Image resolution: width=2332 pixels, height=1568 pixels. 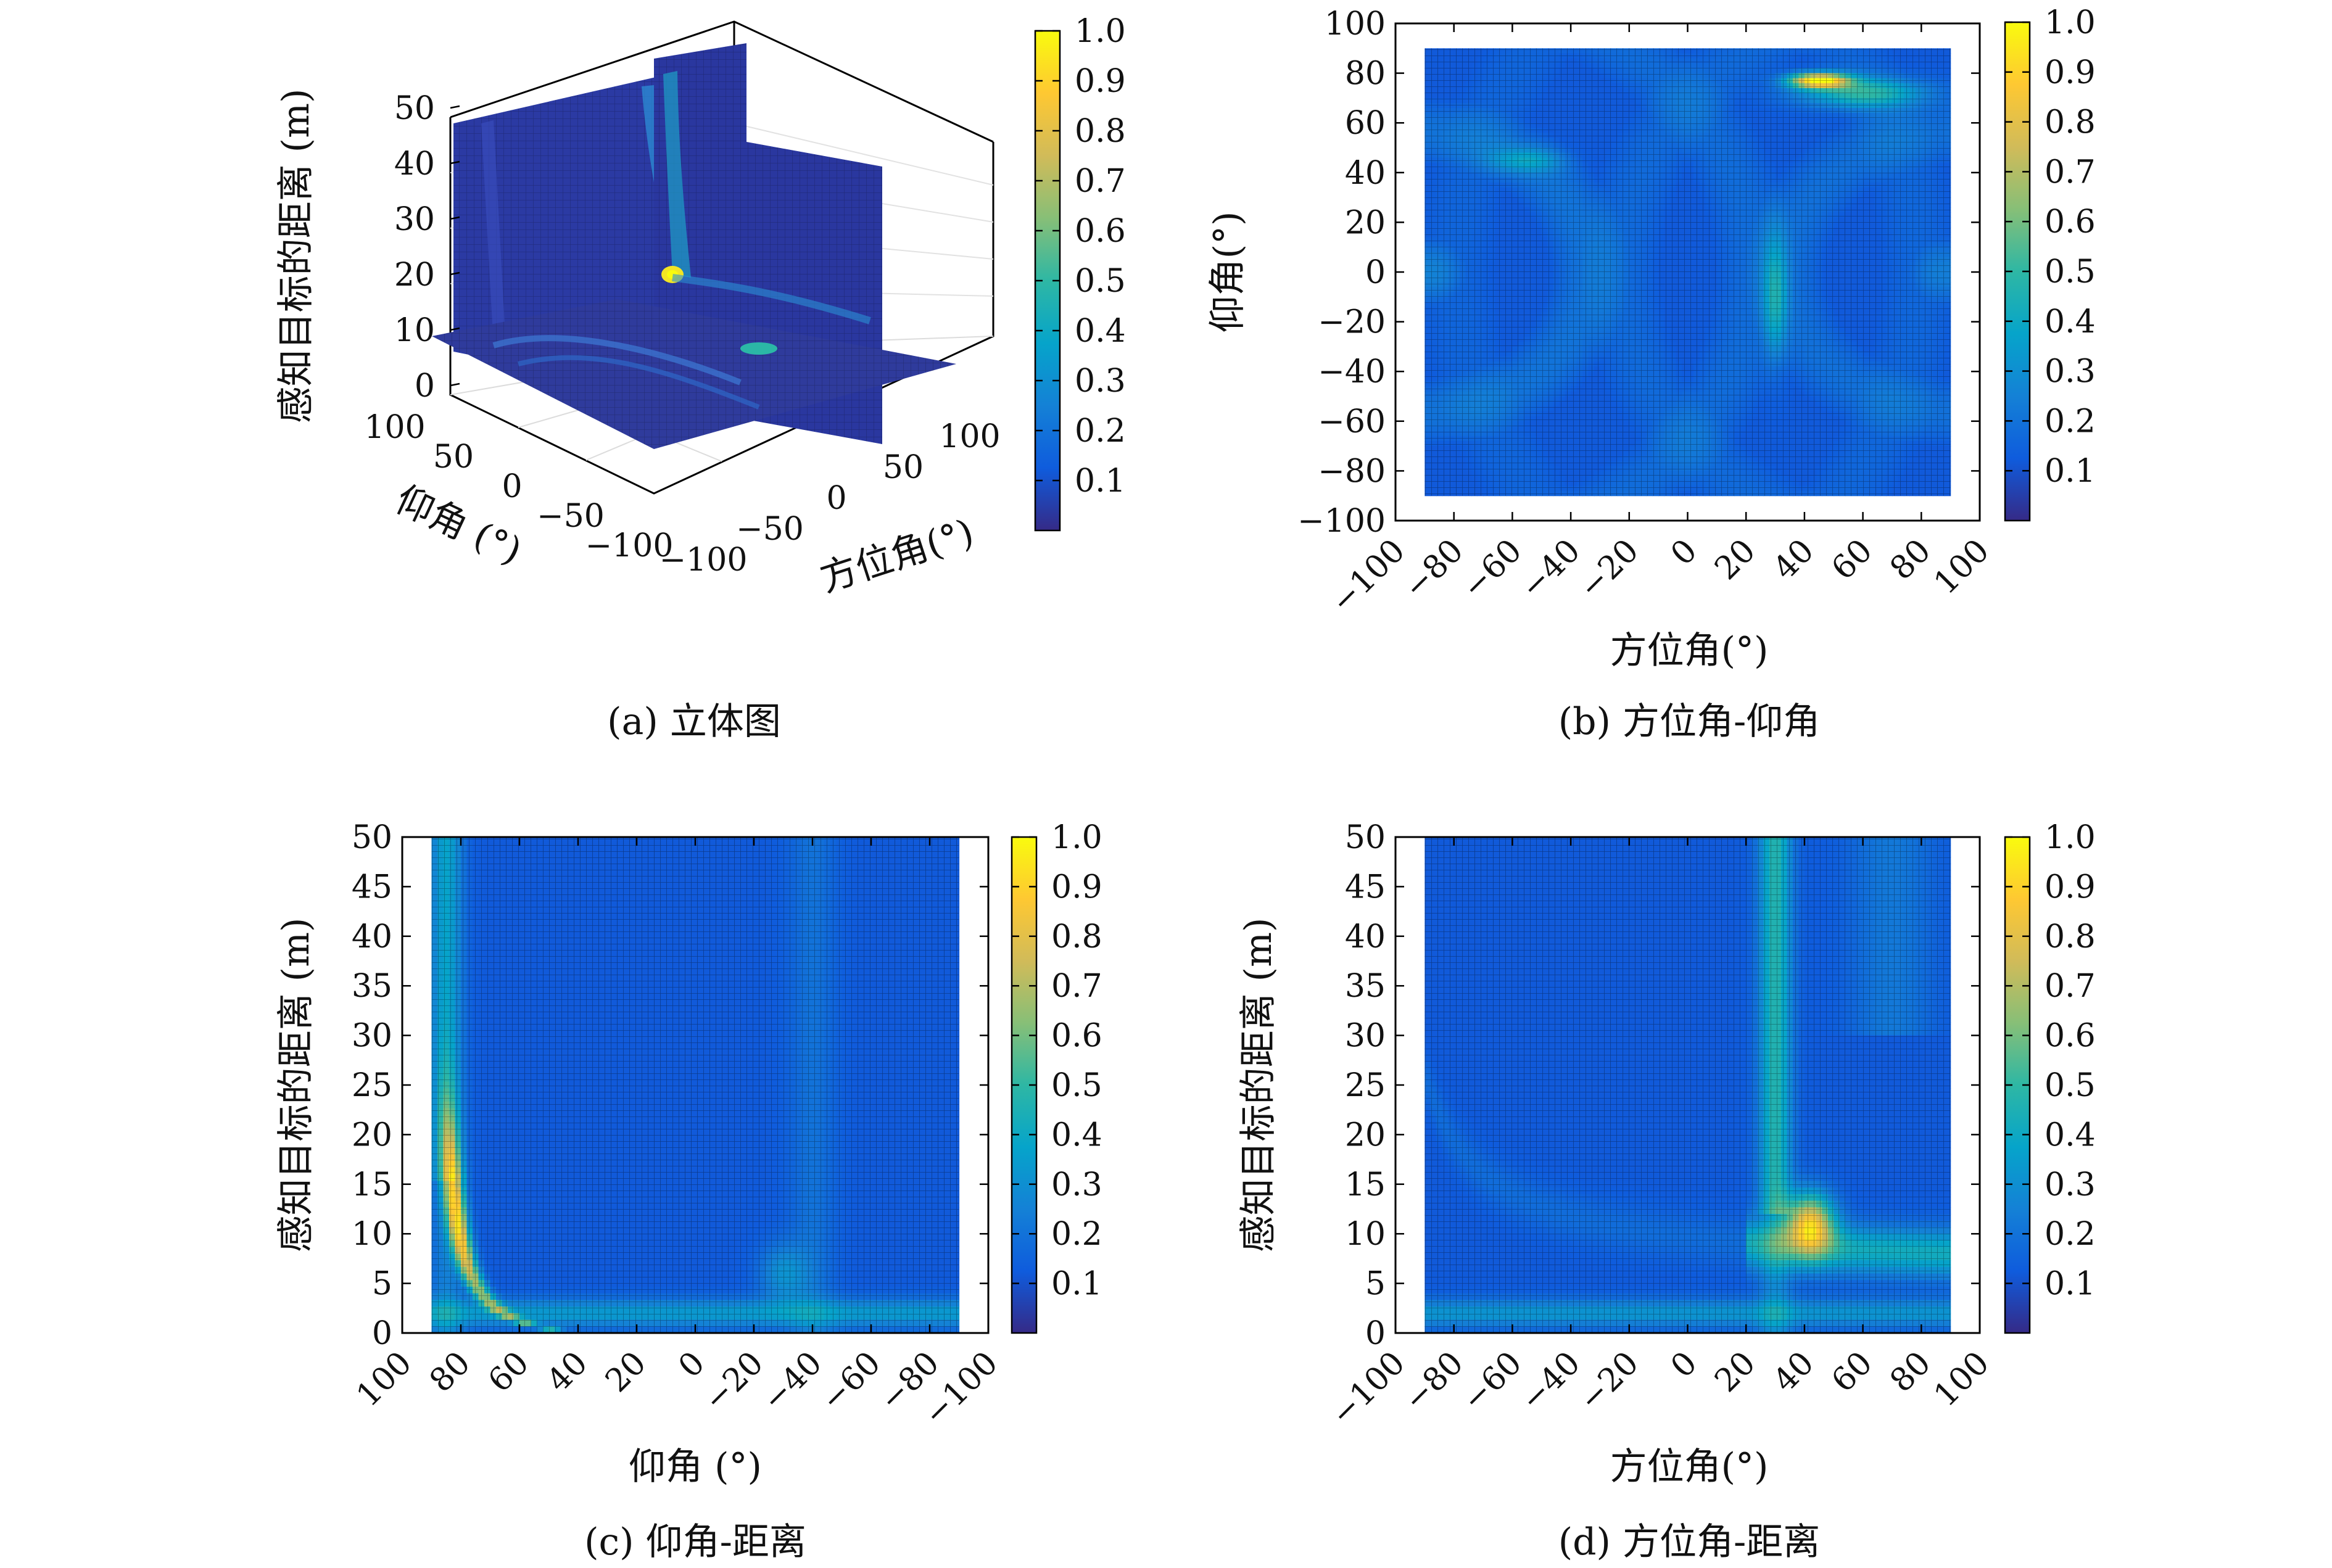 What do you see at coordinates (969, 436) in the screenshot?
I see `x-tick-label: 100` at bounding box center [969, 436].